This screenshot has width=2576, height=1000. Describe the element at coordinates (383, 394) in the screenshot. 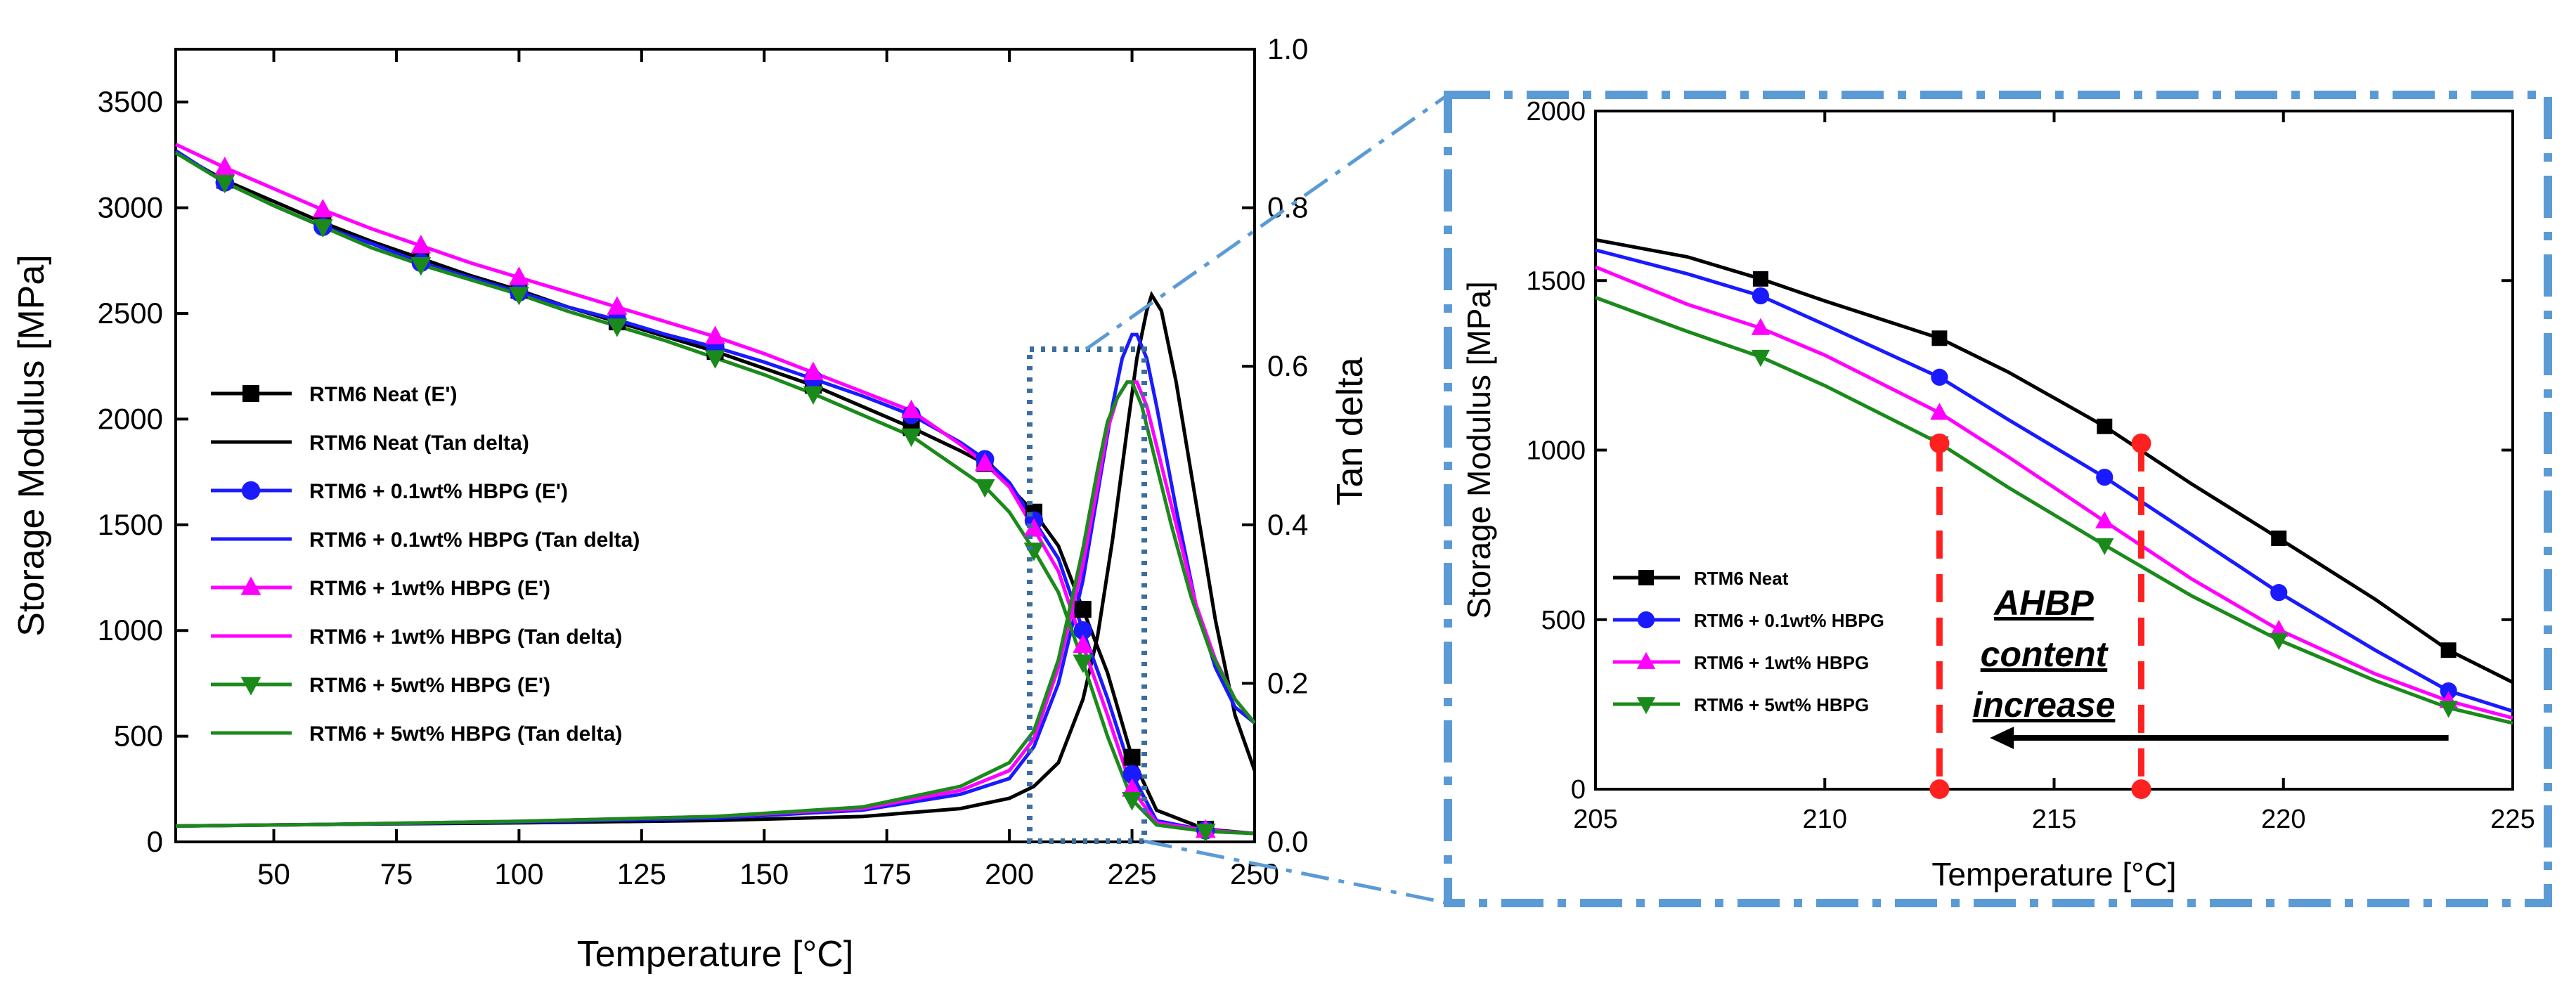

I see `legend-label-0: RTM6 Neat (E')` at that location.